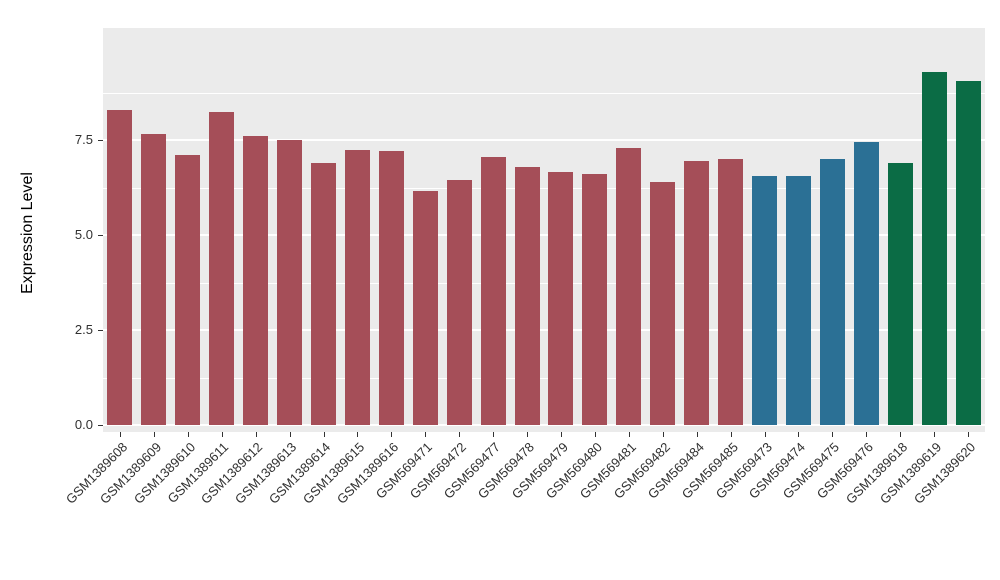  What do you see at coordinates (83, 234) in the screenshot?
I see `y-tick-label: 5.0` at bounding box center [83, 234].